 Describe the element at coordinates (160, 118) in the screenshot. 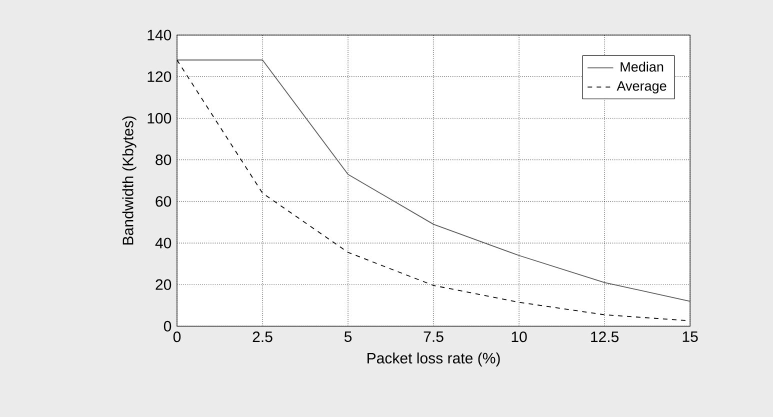

I see `y-tick-label: 100` at that location.